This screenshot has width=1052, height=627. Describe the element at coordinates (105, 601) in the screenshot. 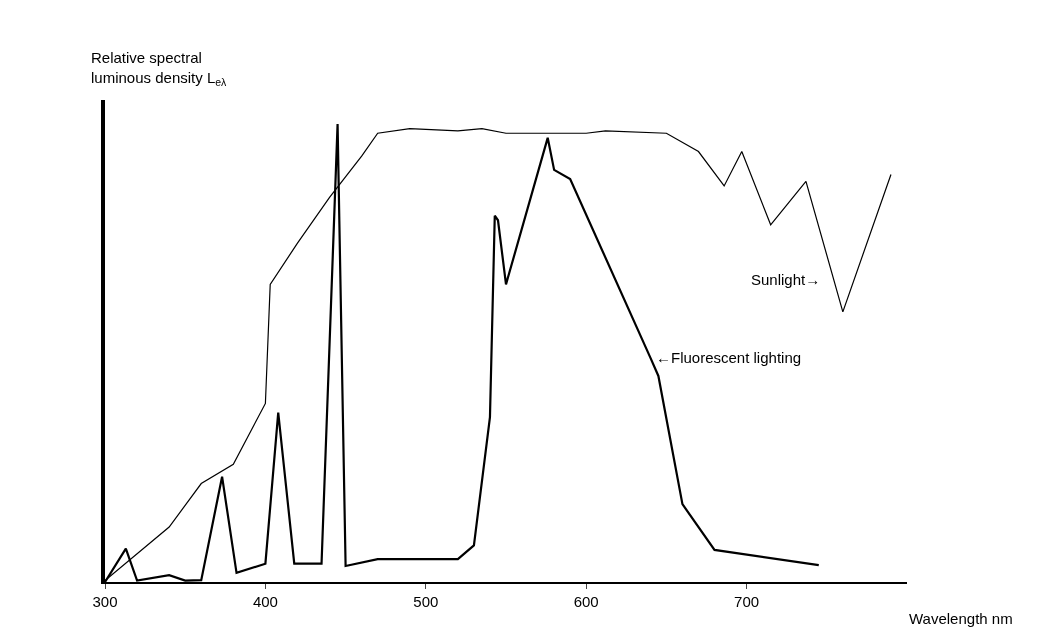

I see `x-tick-label: 300` at that location.